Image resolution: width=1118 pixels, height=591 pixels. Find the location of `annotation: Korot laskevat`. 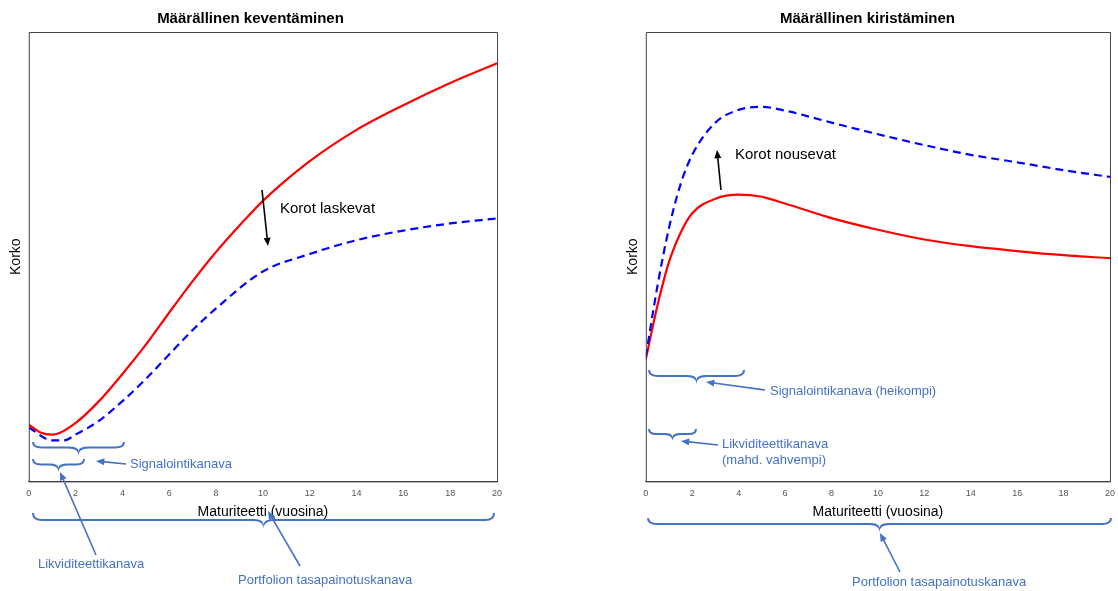

annotation: Korot laskevat is located at coordinates (328, 207).